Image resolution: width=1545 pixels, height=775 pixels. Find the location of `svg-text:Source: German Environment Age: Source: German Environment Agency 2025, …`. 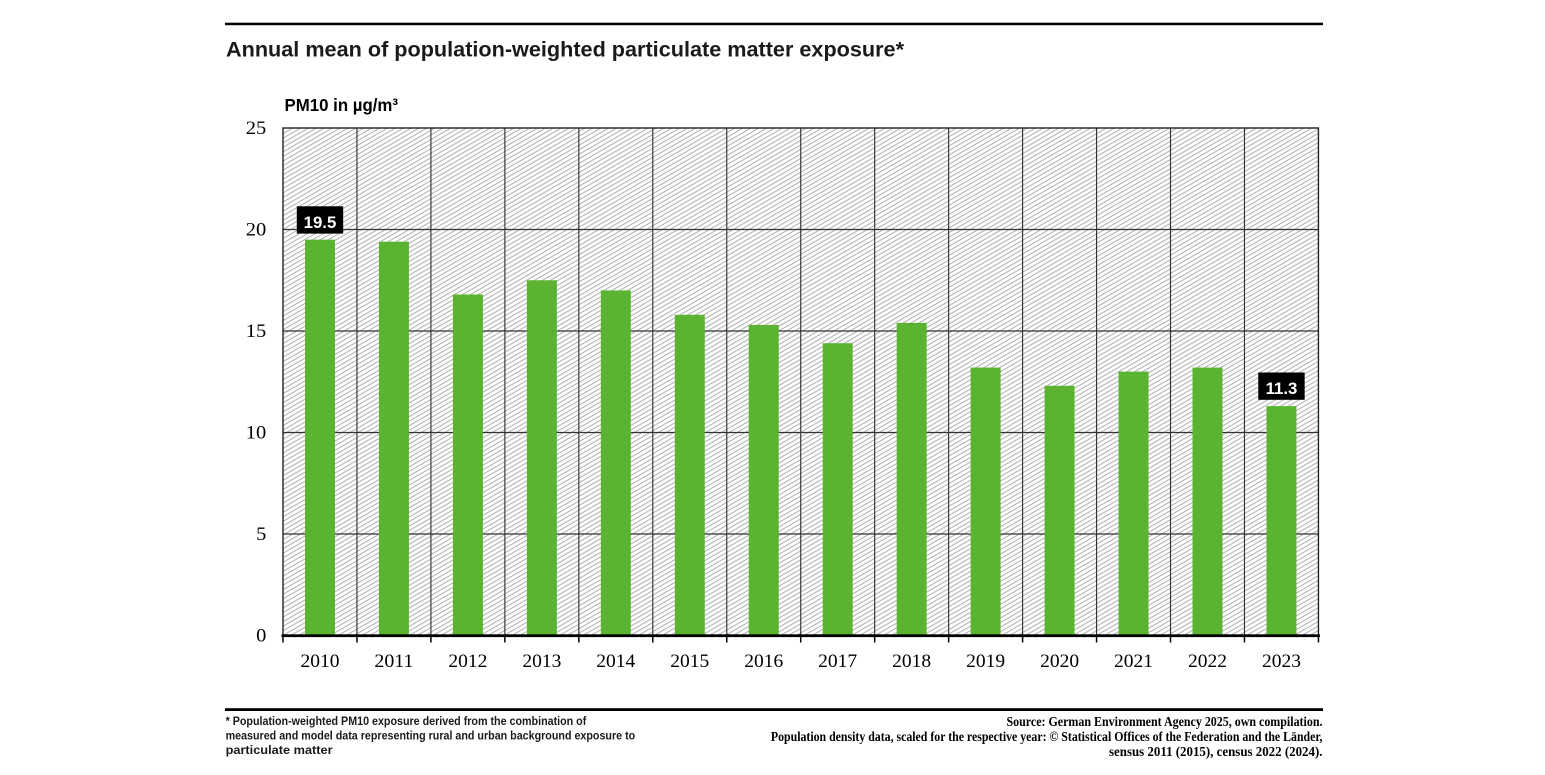

svg-text:Source: German Environment Age: Source: German Environment Agency 2025, … is located at coordinates (1165, 721).